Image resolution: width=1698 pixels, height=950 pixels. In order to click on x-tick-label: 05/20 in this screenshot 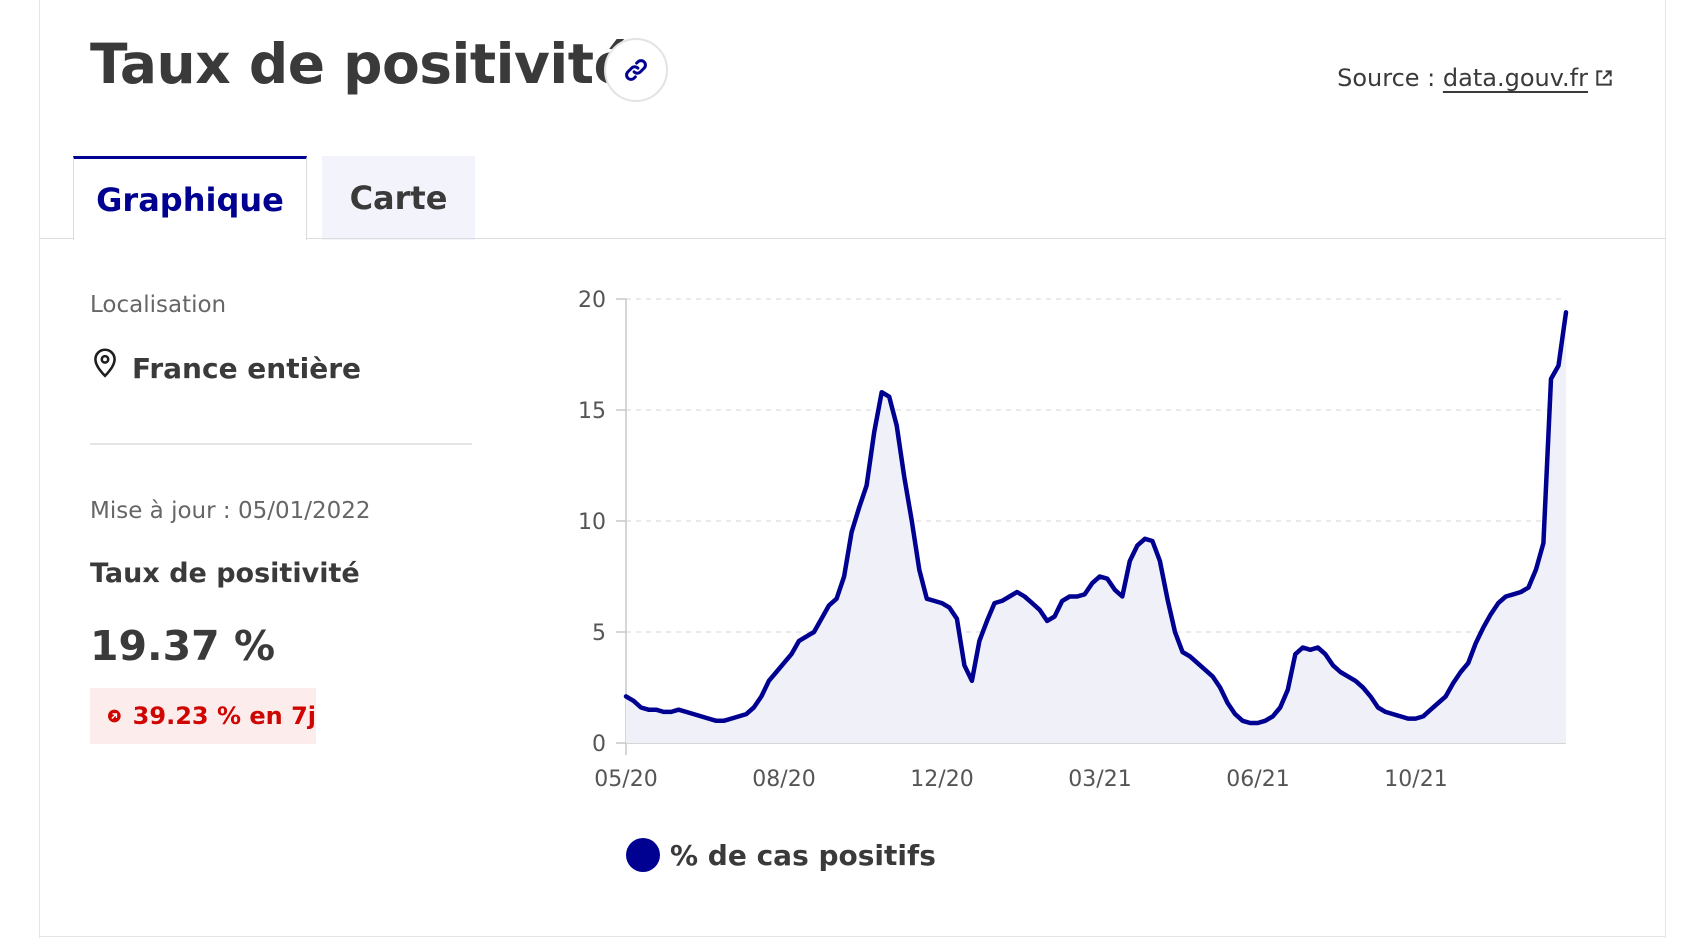, I will do `click(625, 779)`.